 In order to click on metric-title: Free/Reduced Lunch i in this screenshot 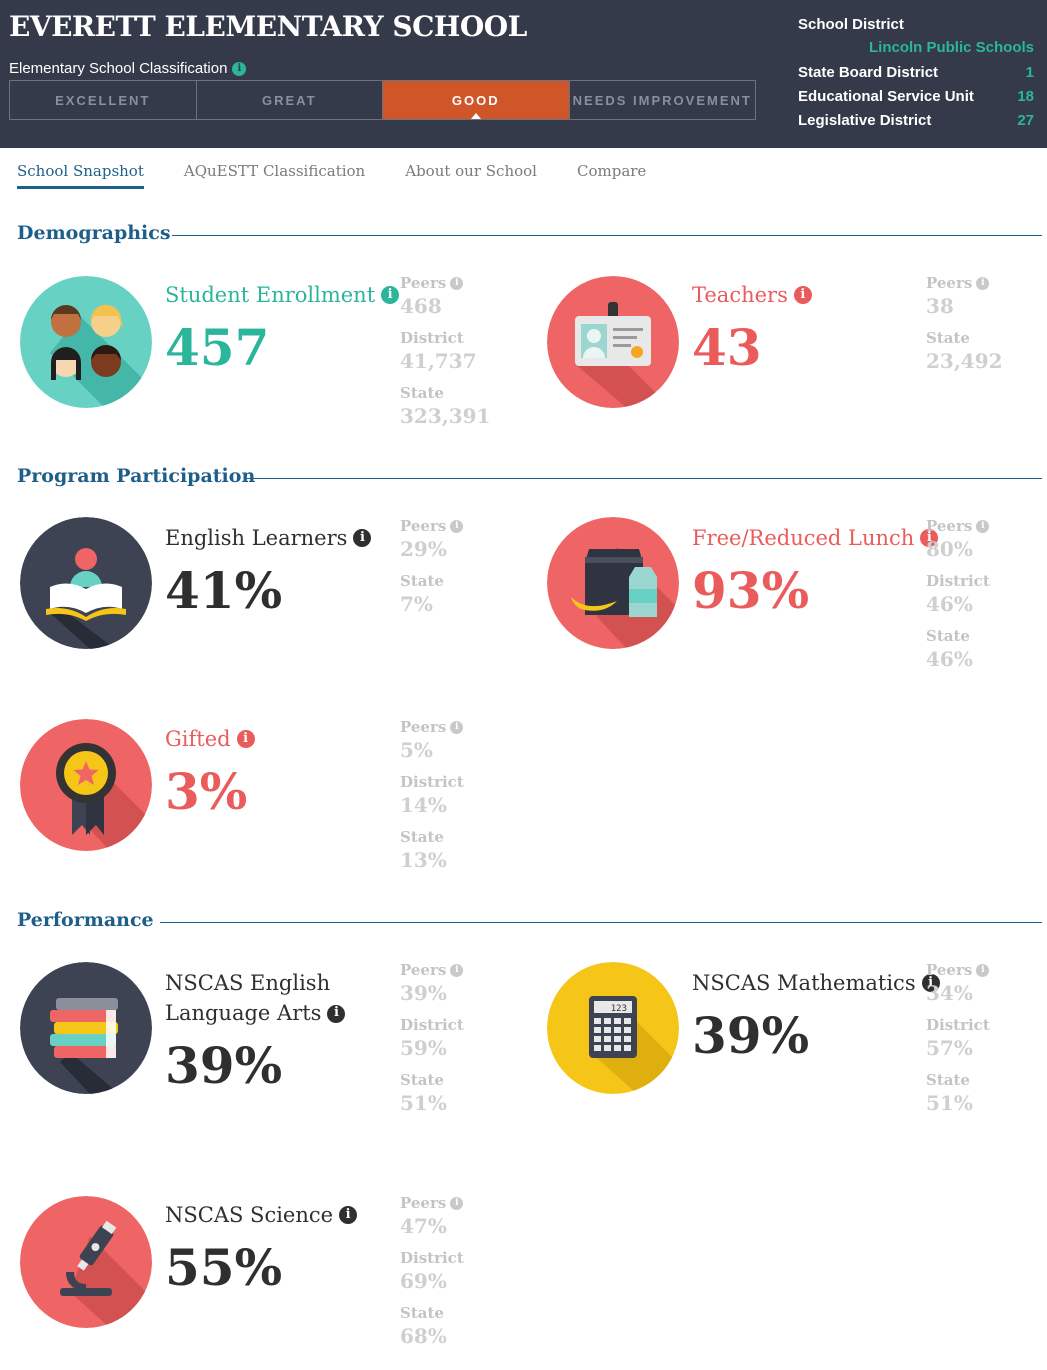, I will do `click(815, 538)`.